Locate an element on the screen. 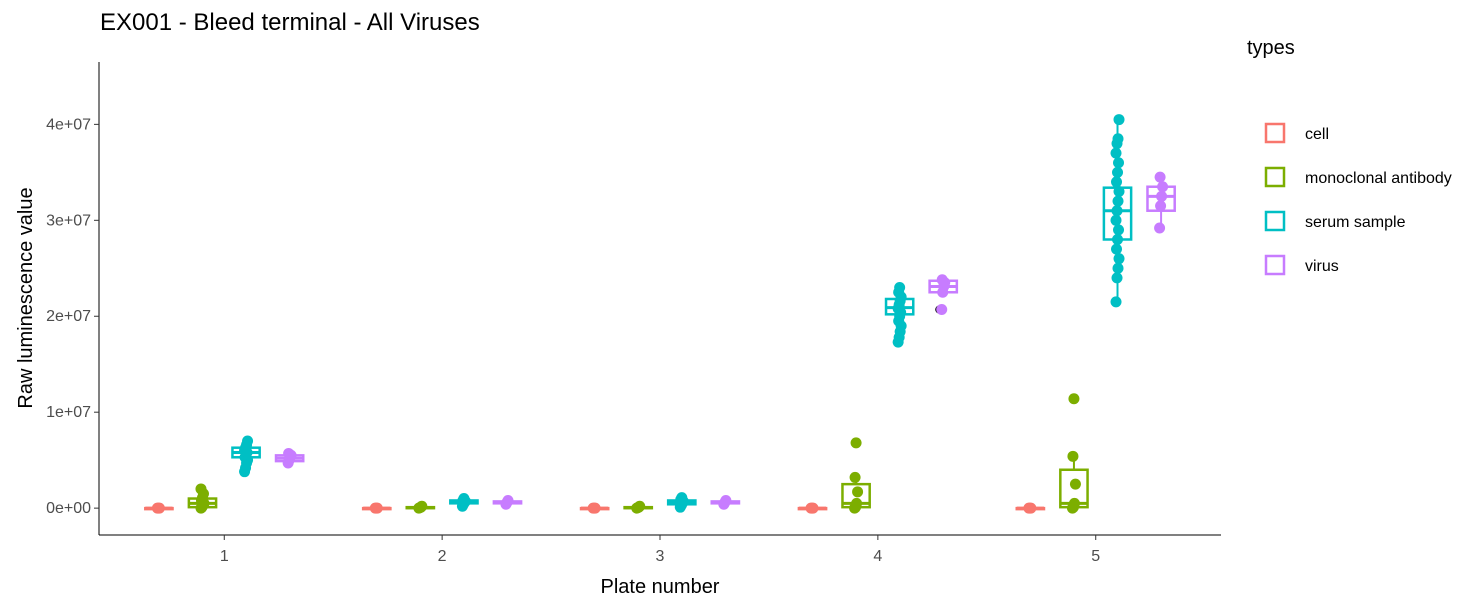 Image resolution: width=1470 pixels, height=601 pixels. y-tick-label: 1e+07 is located at coordinates (68, 412).